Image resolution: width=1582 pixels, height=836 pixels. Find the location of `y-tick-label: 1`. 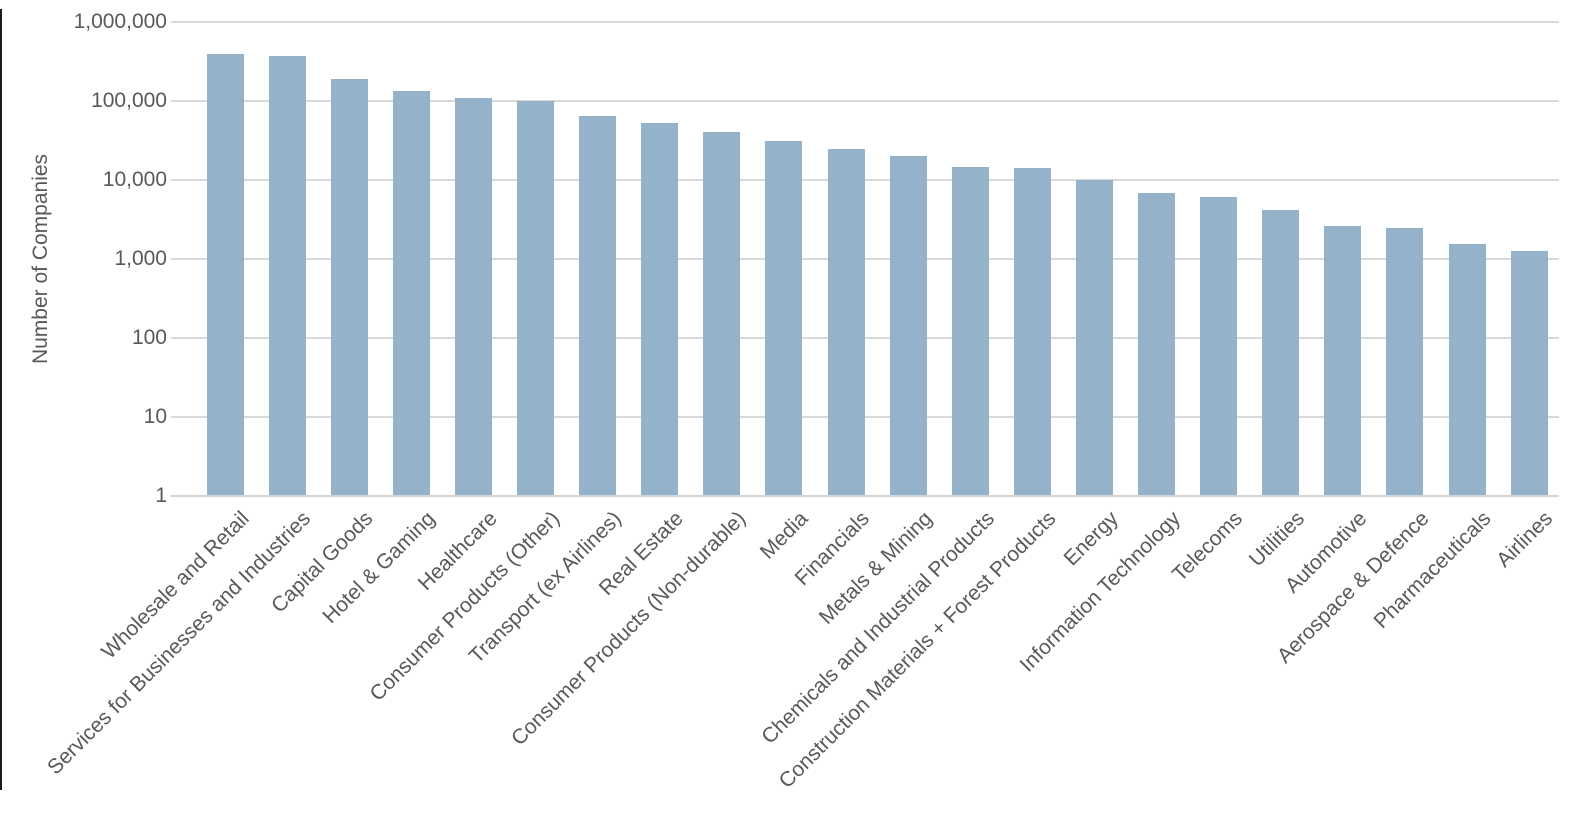

y-tick-label: 1 is located at coordinates (161, 495).